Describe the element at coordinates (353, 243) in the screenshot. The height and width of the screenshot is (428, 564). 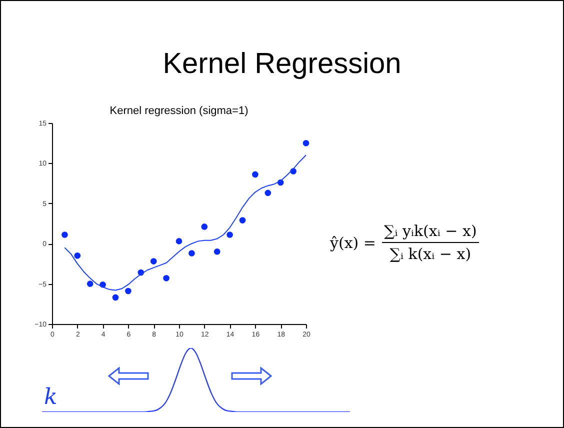
I see `text: ŷ(x) =` at that location.